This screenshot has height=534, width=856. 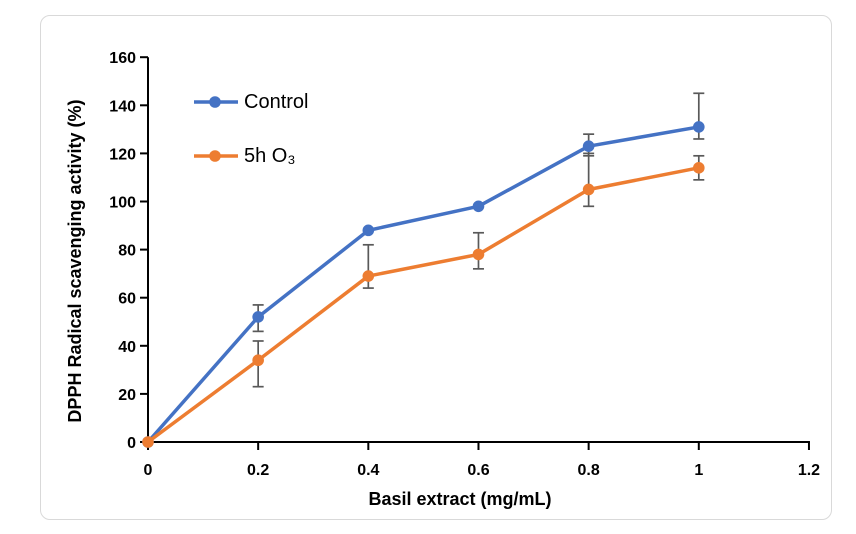 I want to click on y-tick-label: 120, so click(x=122, y=154).